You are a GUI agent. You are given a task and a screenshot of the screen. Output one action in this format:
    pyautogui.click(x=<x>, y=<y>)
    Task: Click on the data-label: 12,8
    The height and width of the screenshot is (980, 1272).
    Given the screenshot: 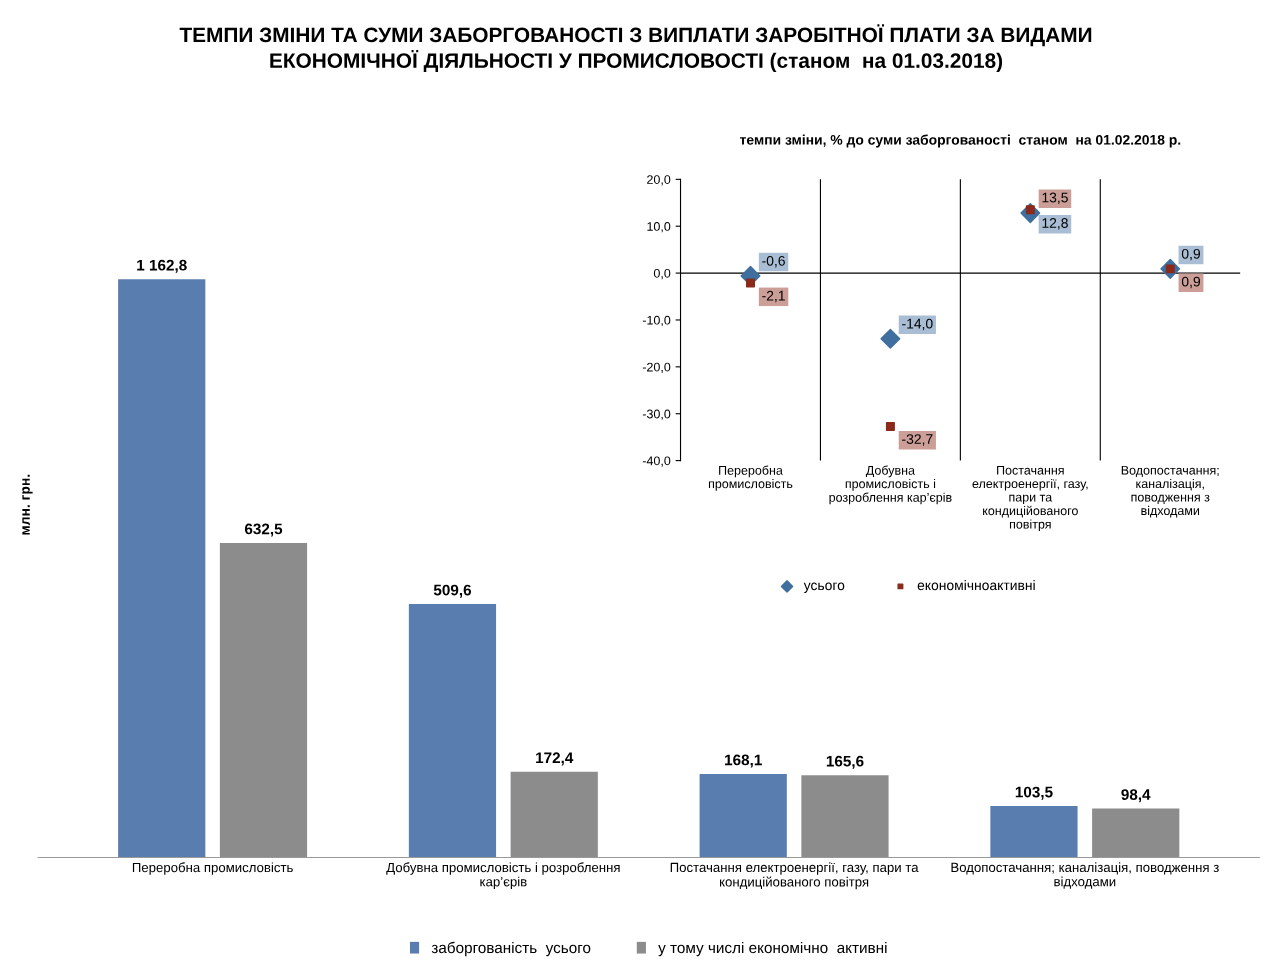 What is the action you would take?
    pyautogui.click(x=1055, y=224)
    